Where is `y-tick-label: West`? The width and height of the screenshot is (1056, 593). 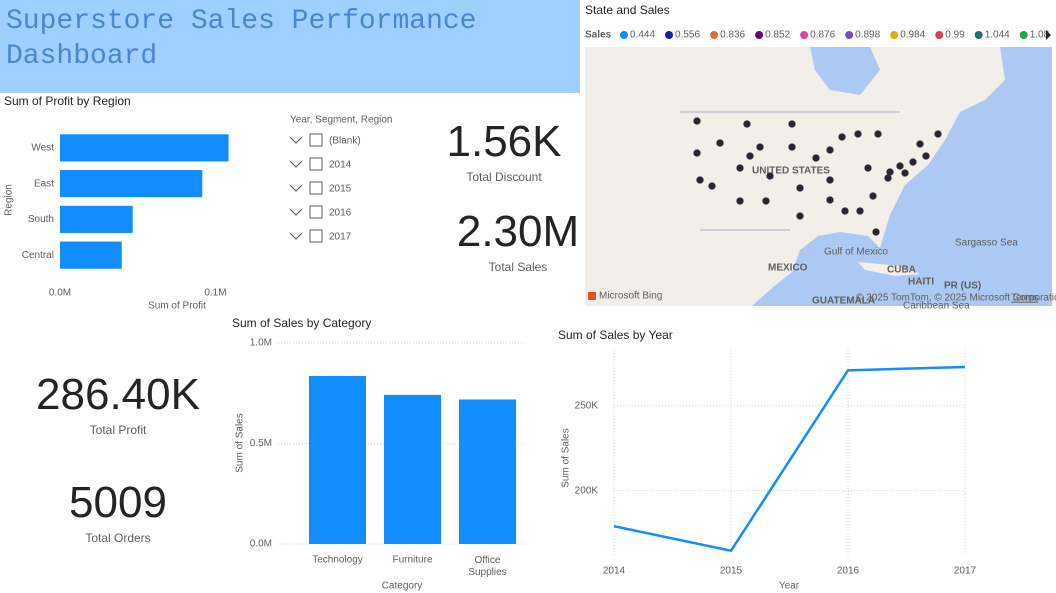 y-tick-label: West is located at coordinates (42, 148).